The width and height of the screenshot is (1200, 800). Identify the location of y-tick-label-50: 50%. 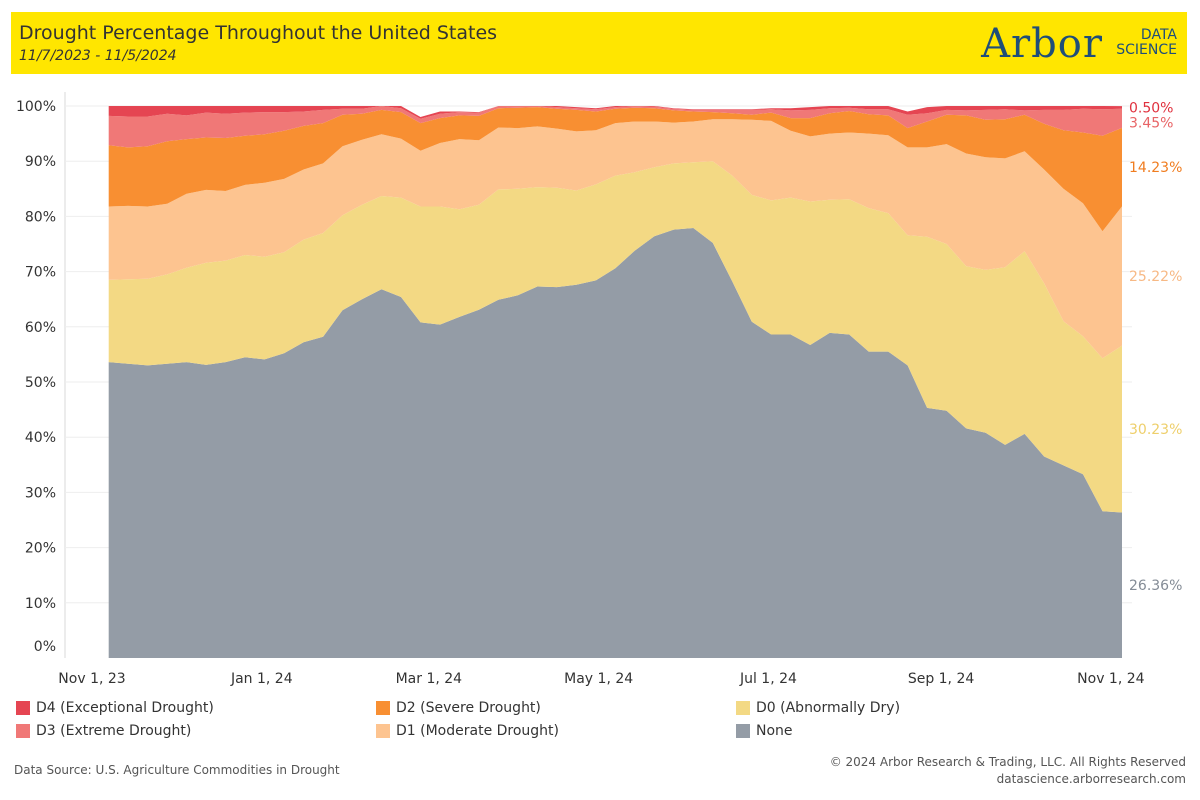
(40, 383).